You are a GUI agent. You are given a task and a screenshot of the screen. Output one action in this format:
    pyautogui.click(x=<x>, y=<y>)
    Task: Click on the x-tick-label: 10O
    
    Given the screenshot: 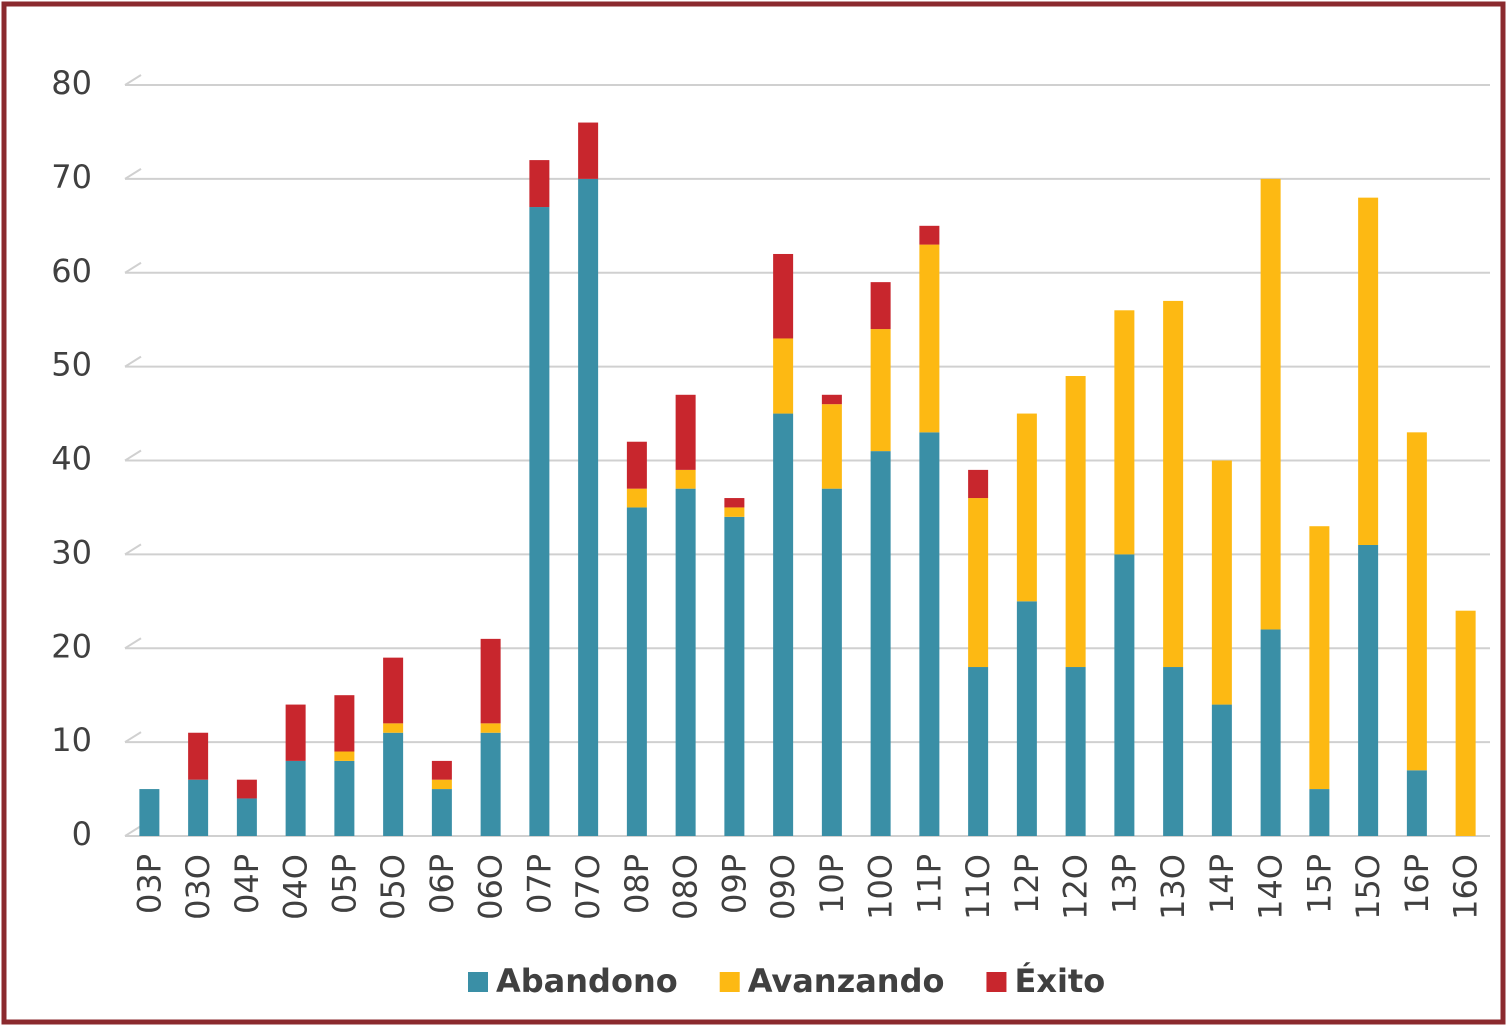 What is the action you would take?
    pyautogui.click(x=881, y=887)
    